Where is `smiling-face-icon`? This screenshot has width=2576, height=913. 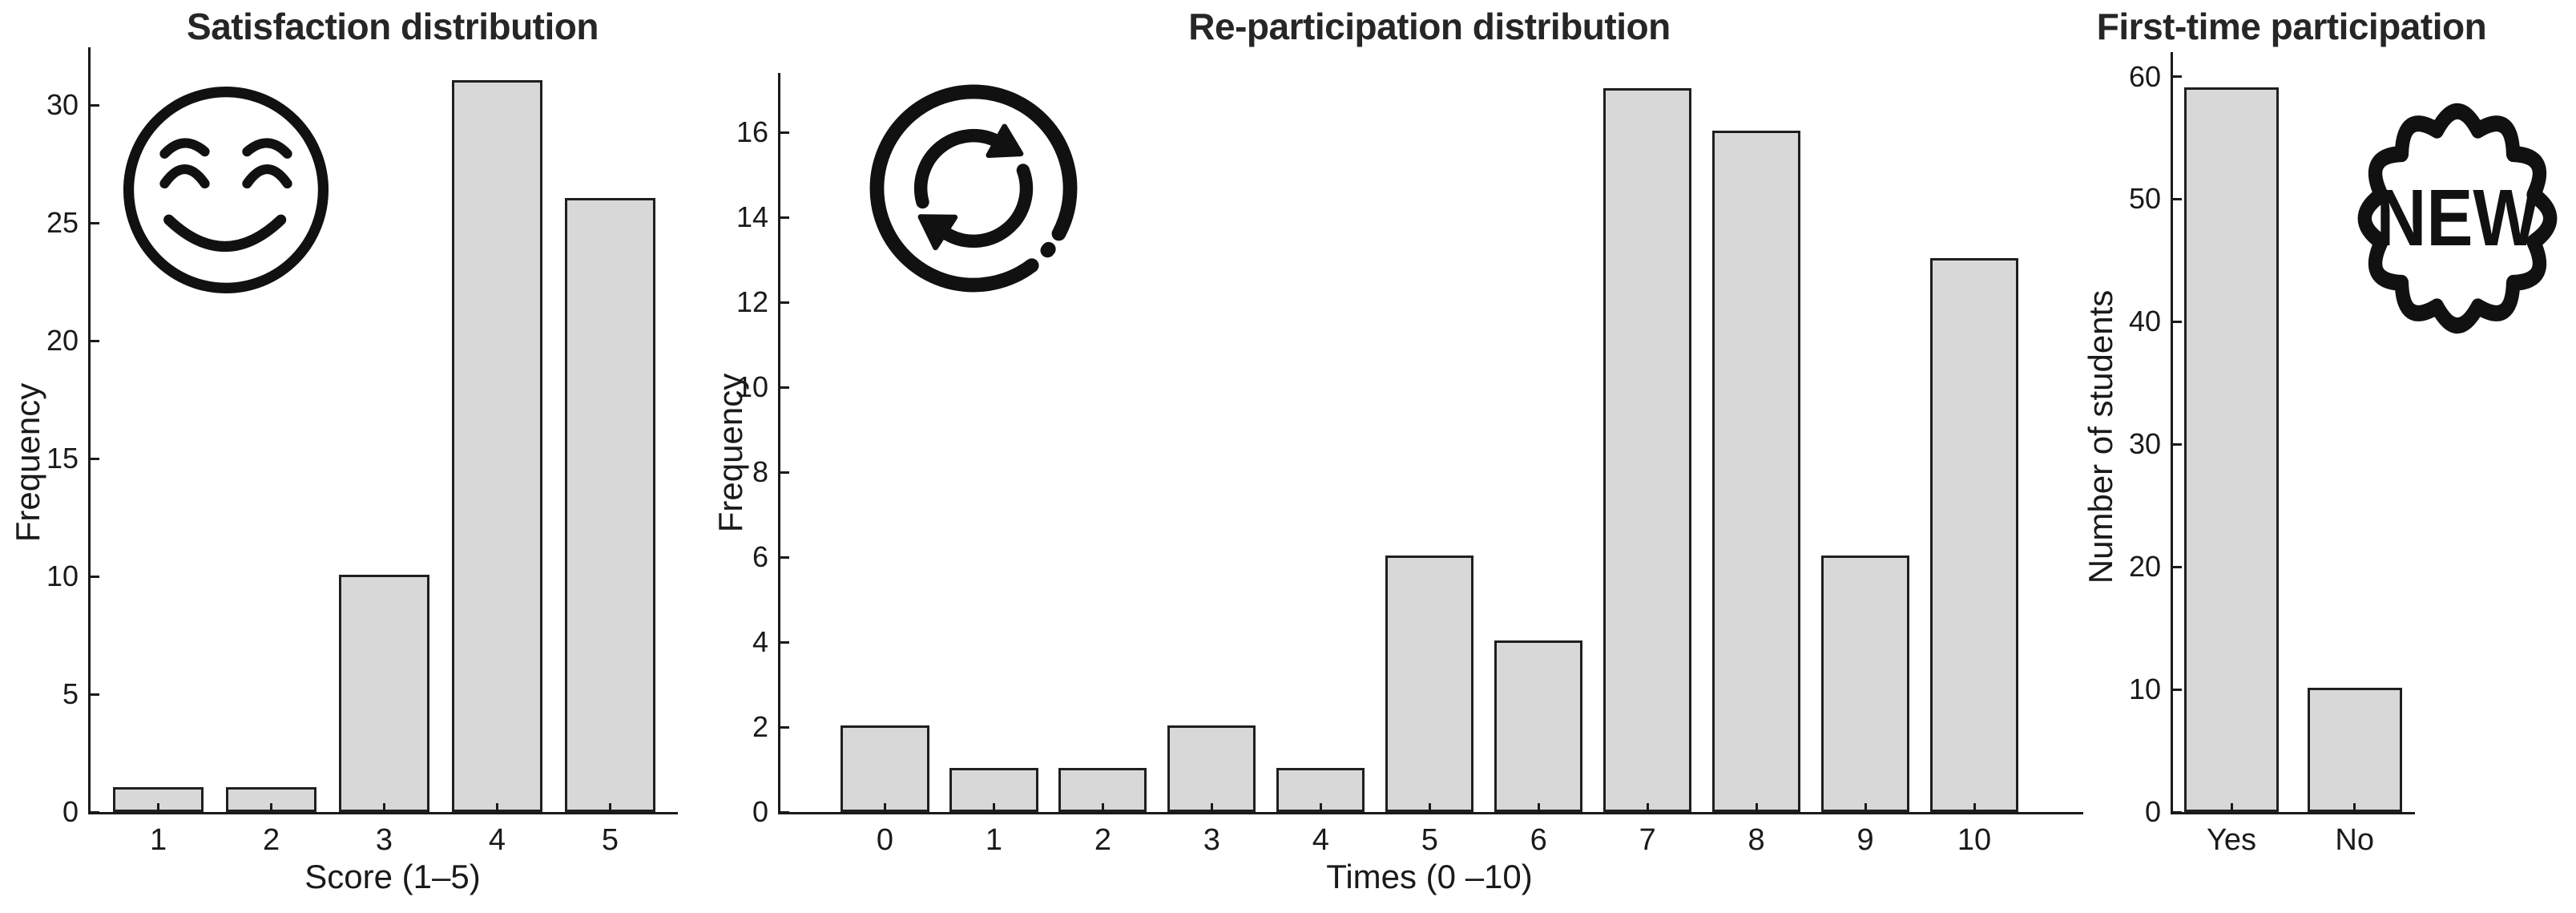 smiling-face-icon is located at coordinates (226, 190).